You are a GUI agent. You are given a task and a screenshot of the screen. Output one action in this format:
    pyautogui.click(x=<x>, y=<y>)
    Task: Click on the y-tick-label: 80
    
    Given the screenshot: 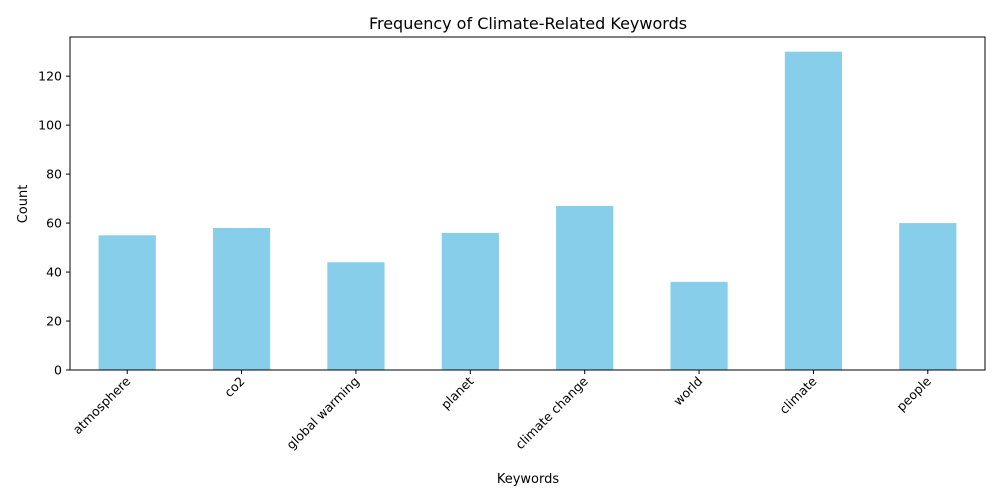 What is the action you would take?
    pyautogui.click(x=54, y=174)
    